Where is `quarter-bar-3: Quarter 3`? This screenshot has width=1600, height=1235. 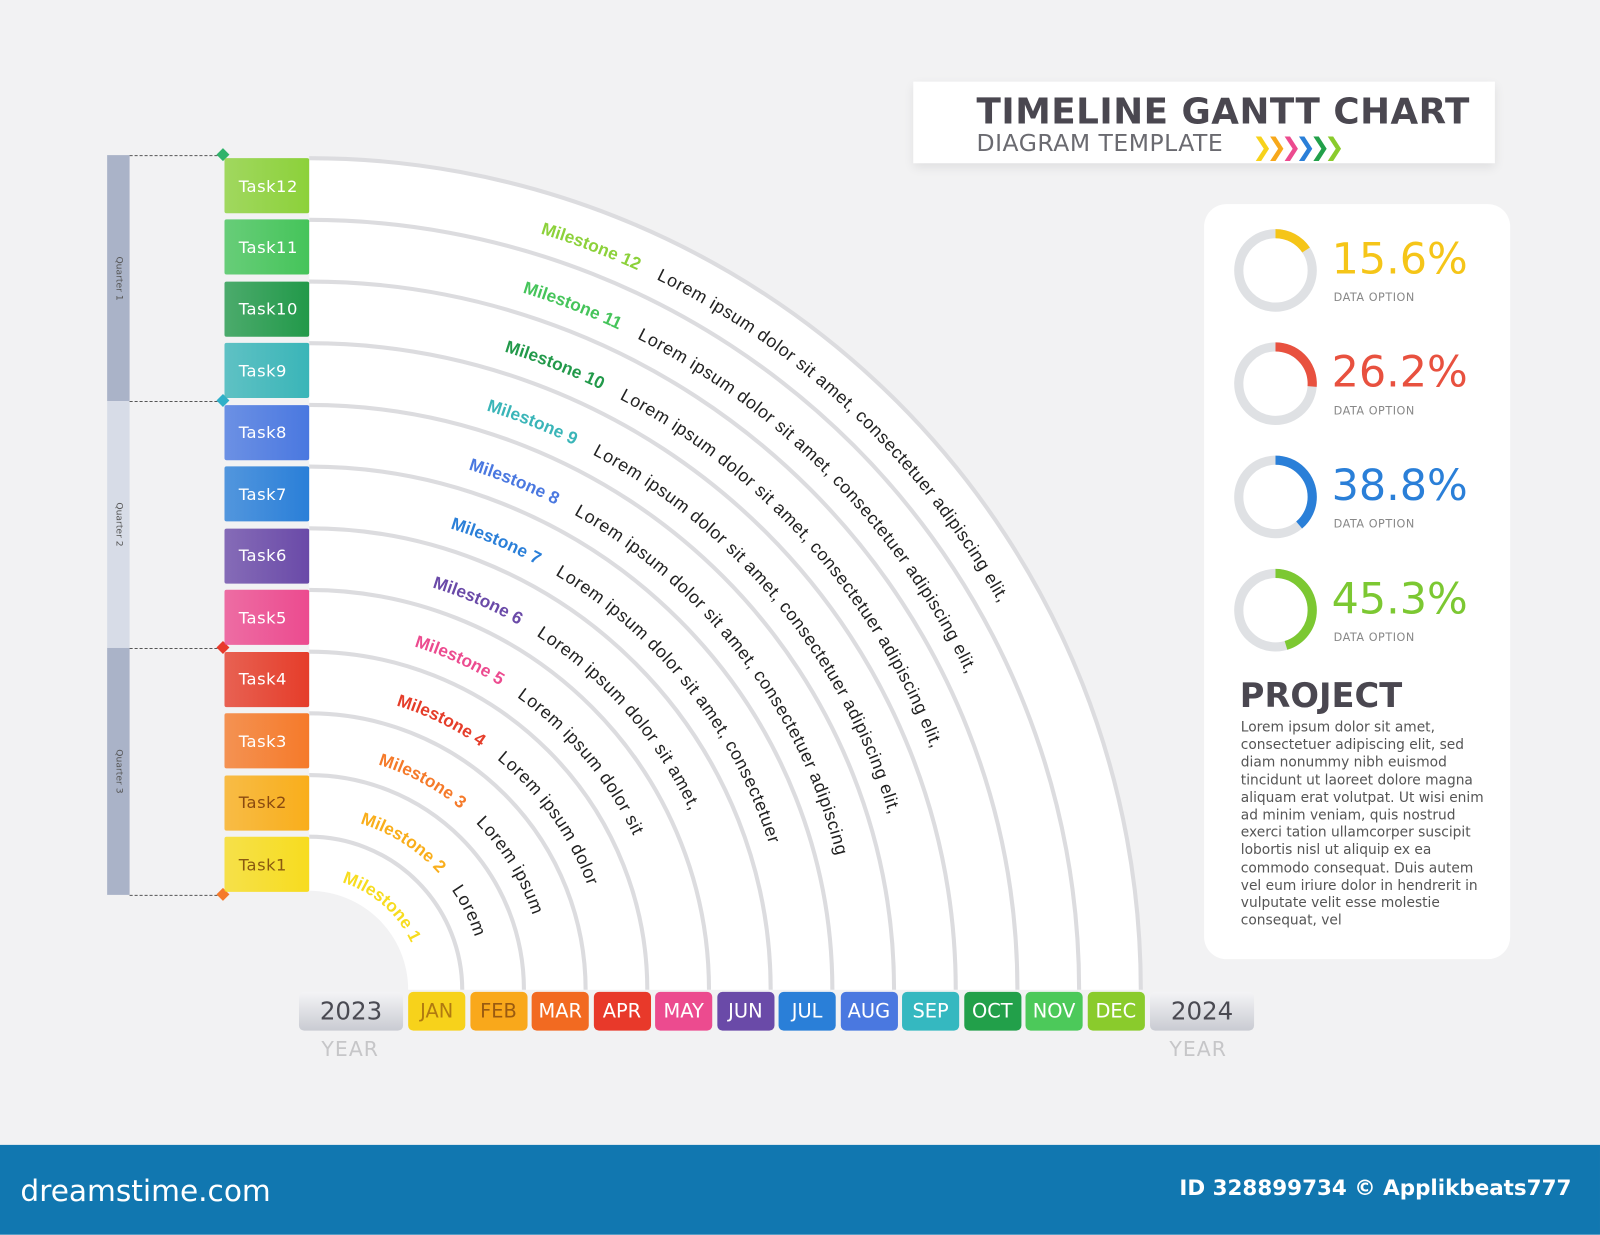 quarter-bar-3: Quarter 3 is located at coordinates (118, 771).